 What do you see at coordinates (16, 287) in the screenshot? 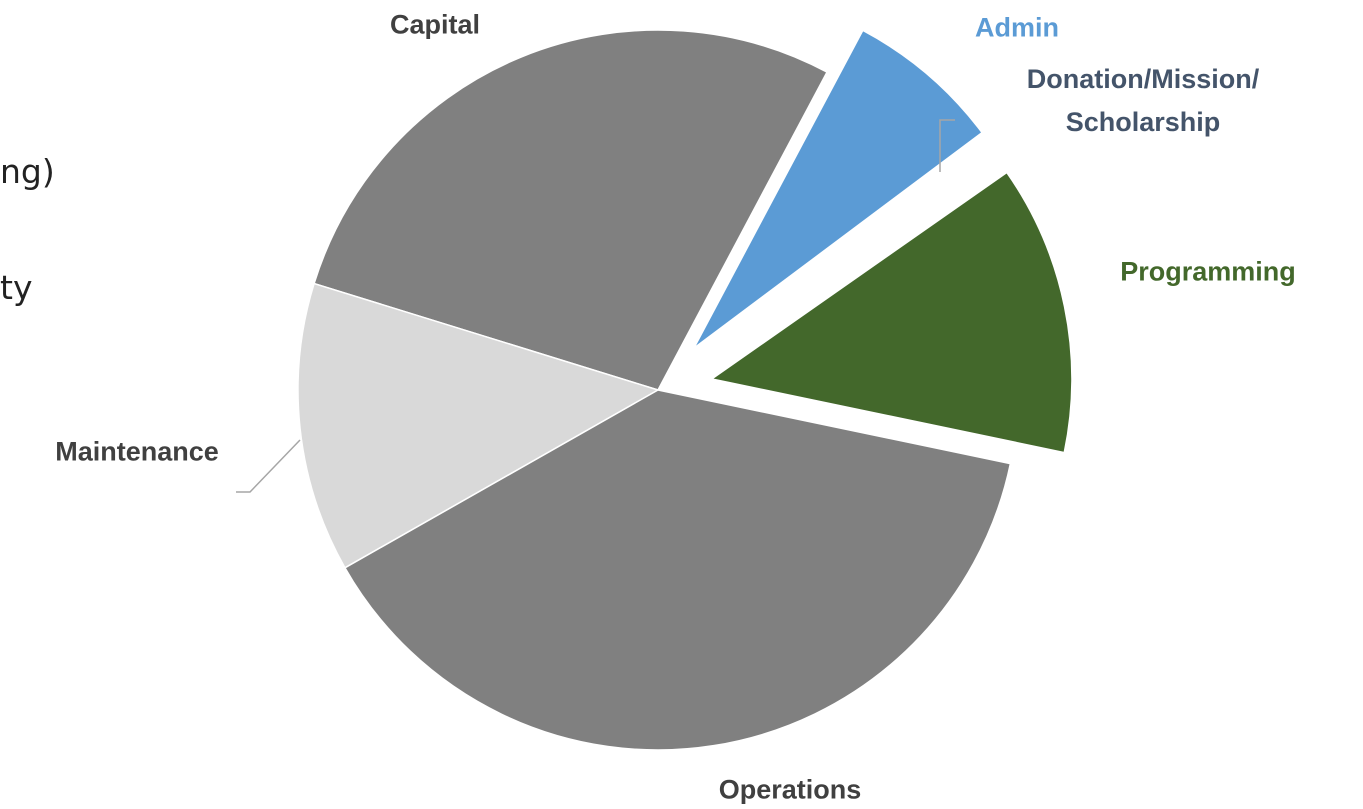
I see `side-text: ty` at bounding box center [16, 287].